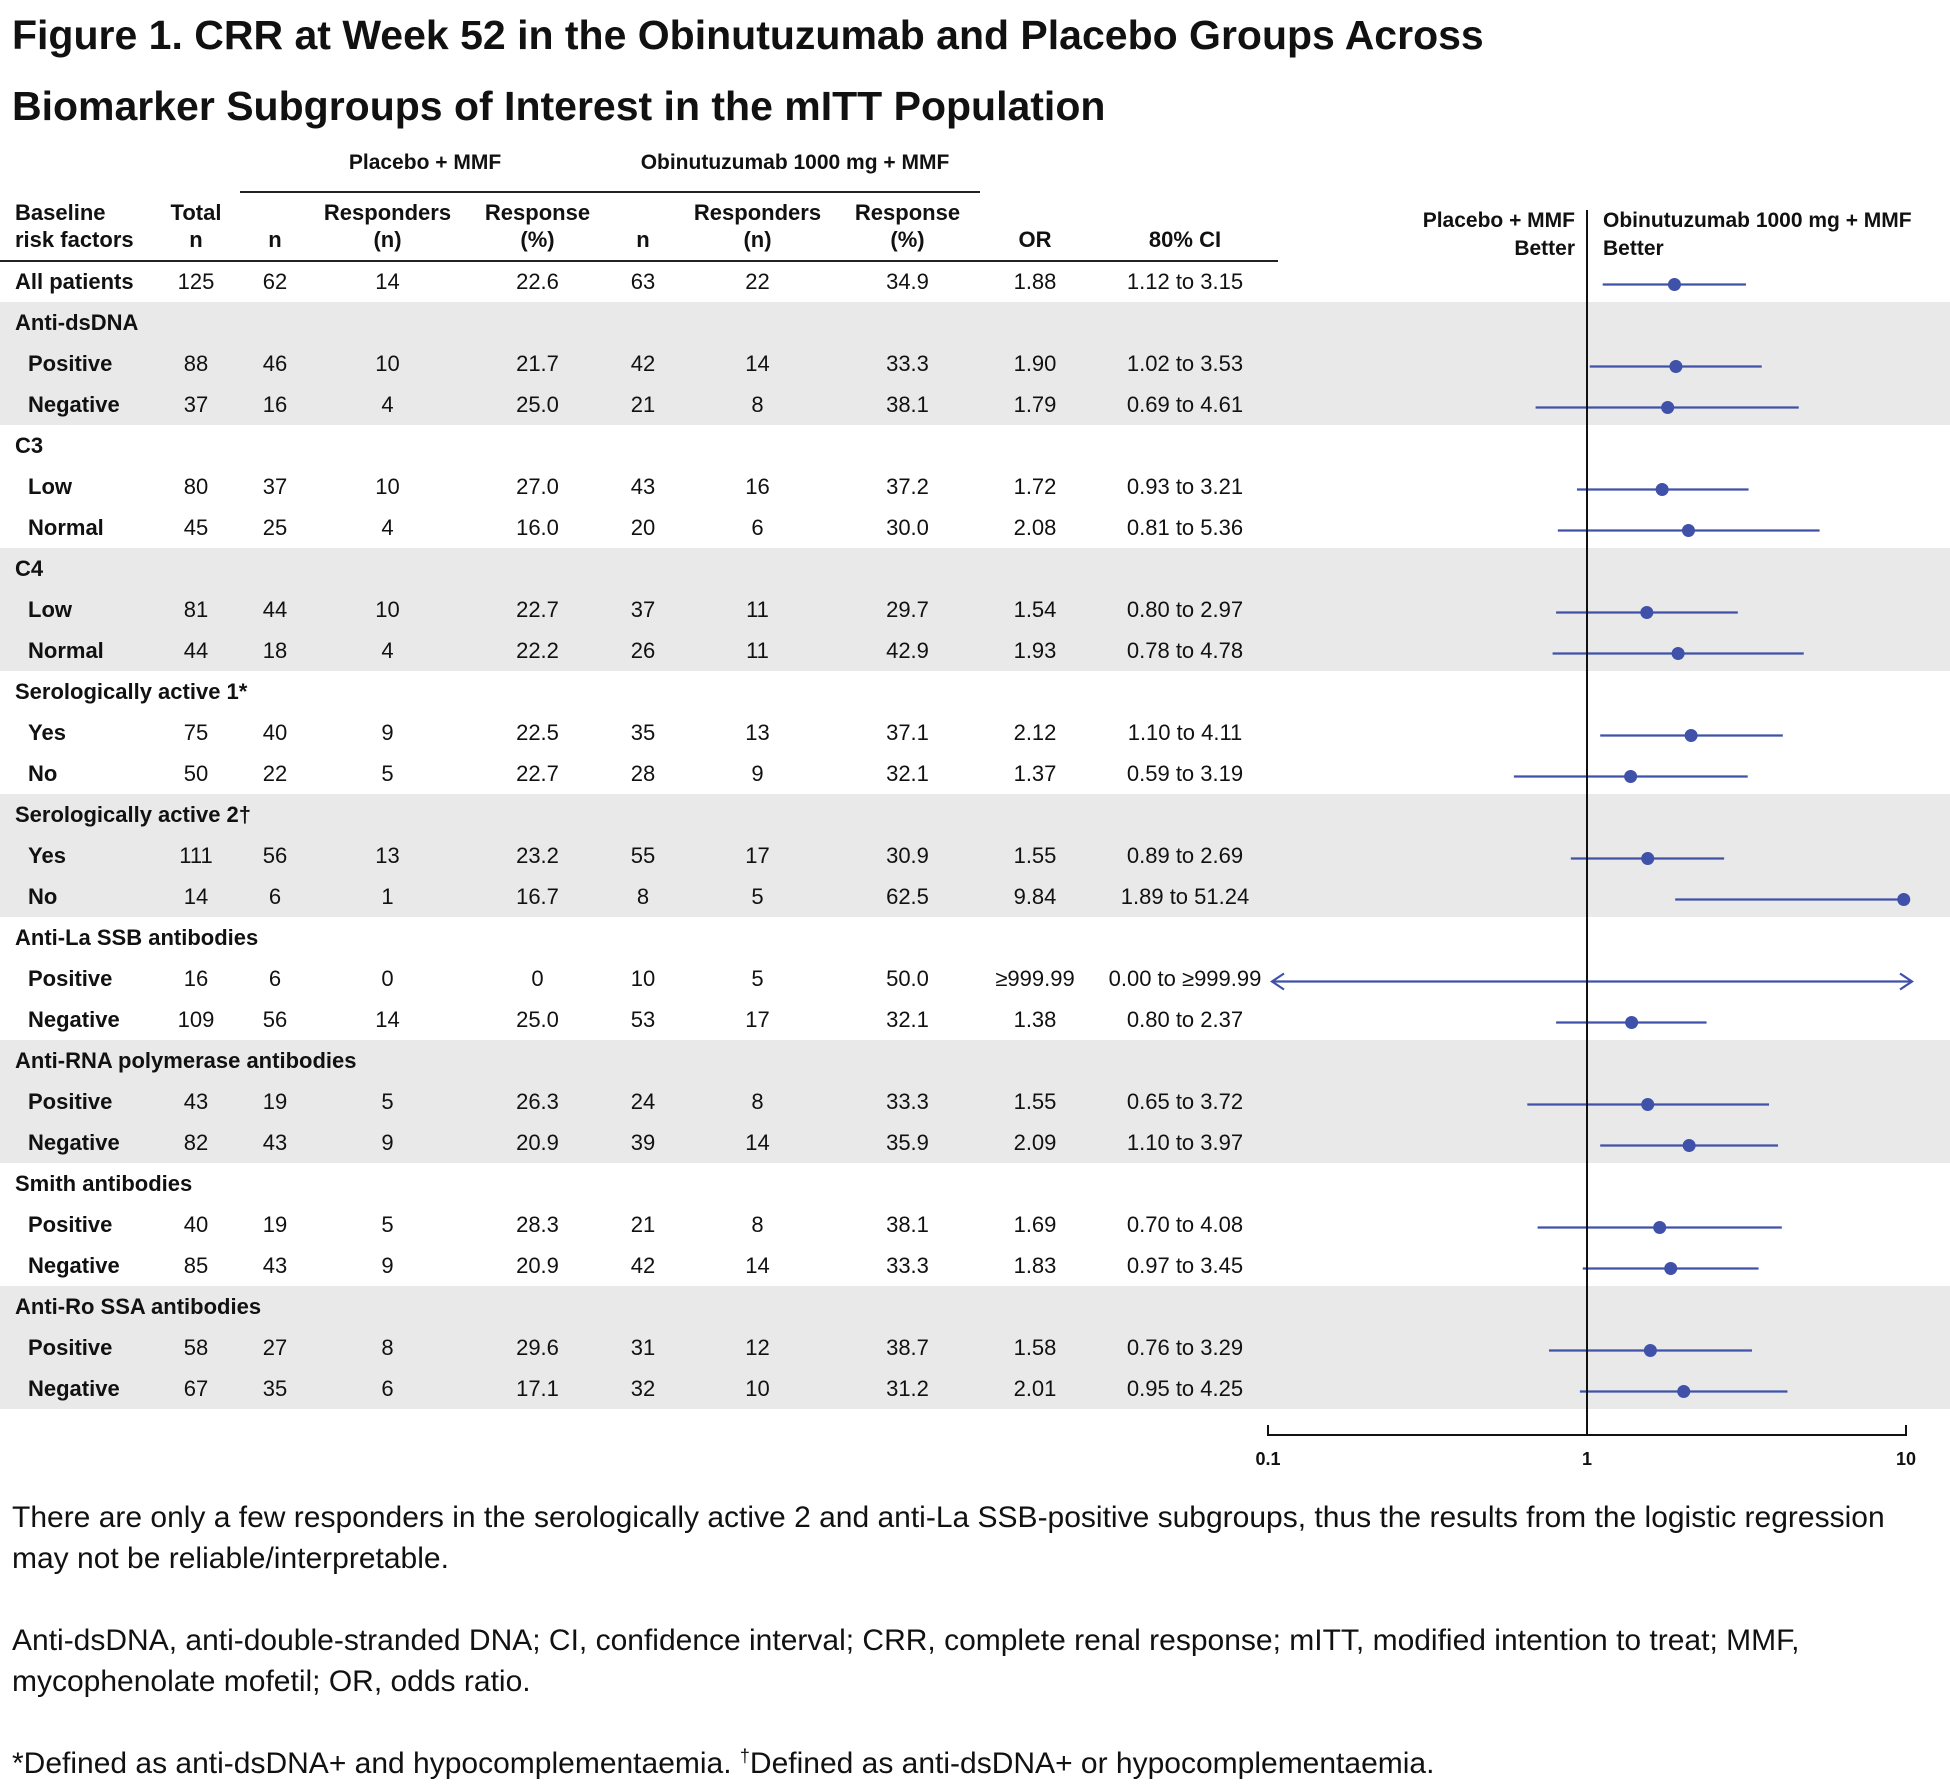  Describe the element at coordinates (138, 1306) in the screenshot. I see `subgroup-heading: Anti-Ro SSA antibodies` at that location.